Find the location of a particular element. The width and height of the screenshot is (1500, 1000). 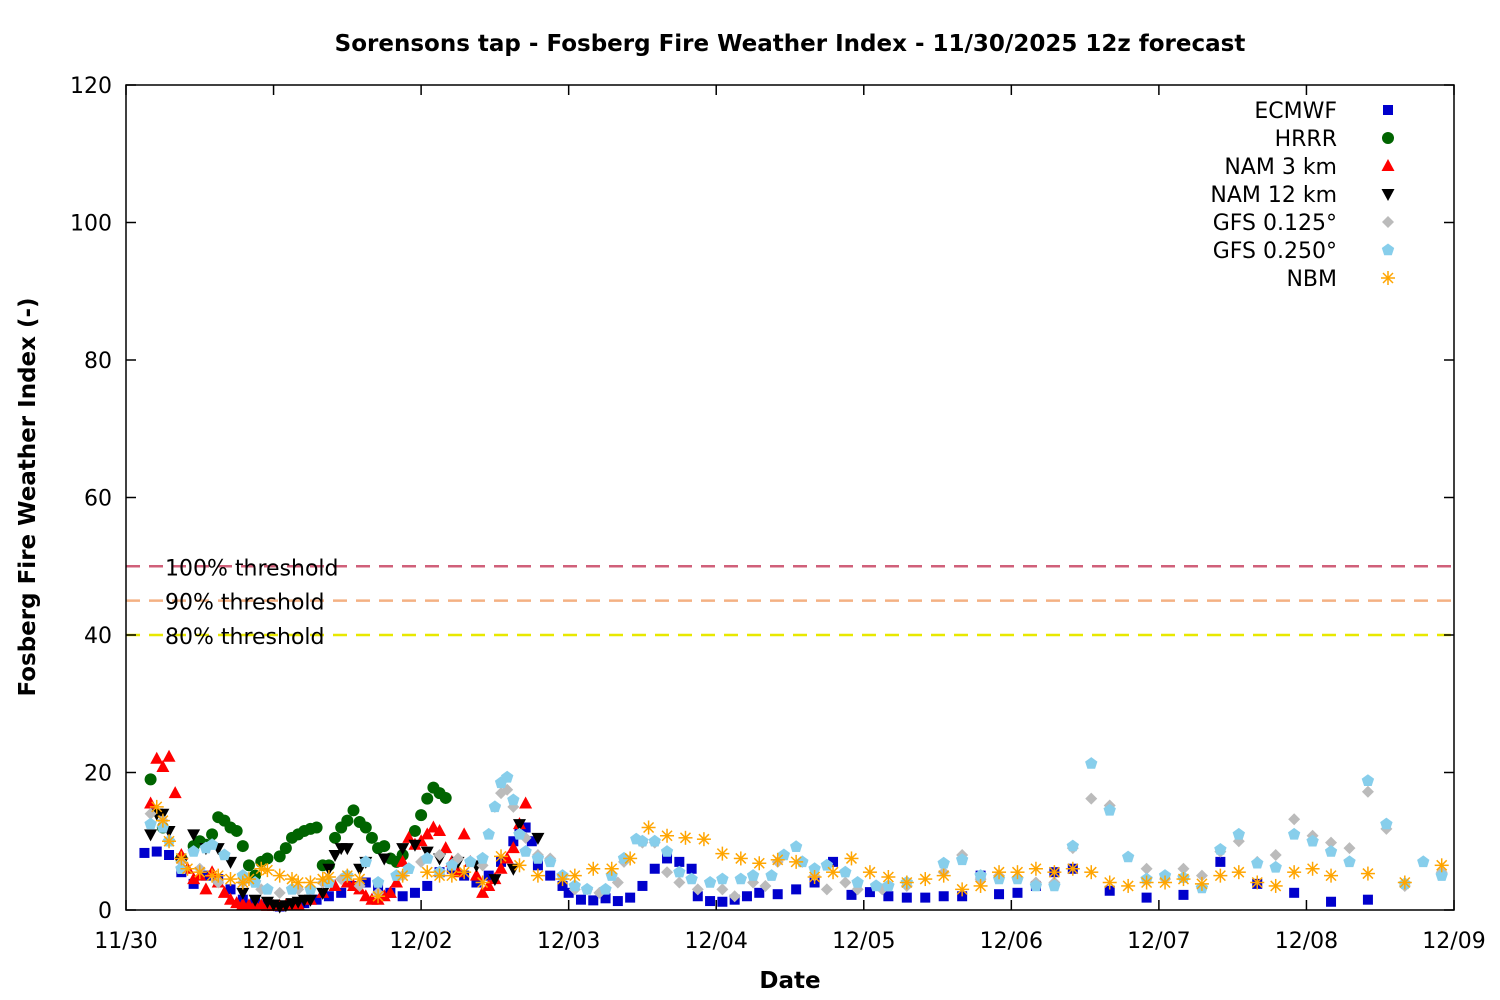

legend-item: NBM is located at coordinates (1340, 279).